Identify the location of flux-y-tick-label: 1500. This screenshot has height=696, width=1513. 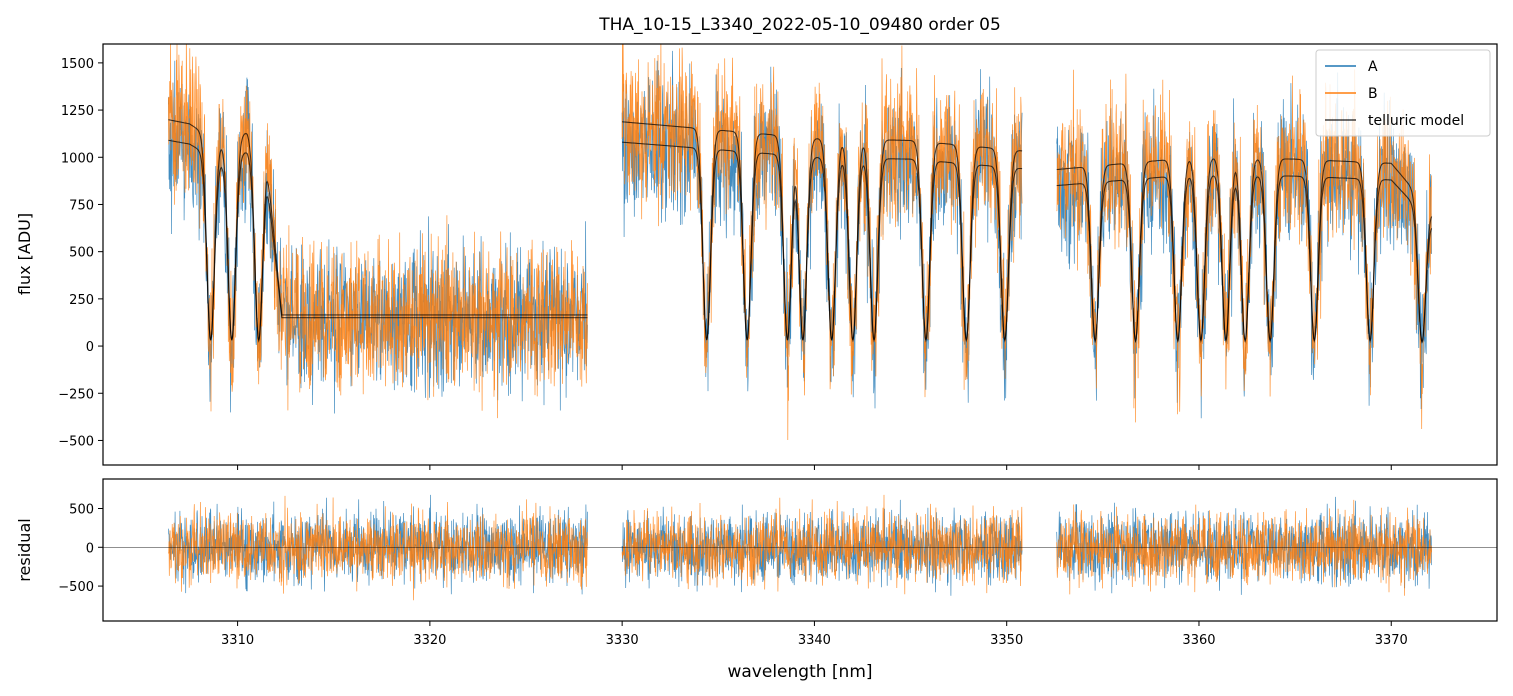
(77, 64).